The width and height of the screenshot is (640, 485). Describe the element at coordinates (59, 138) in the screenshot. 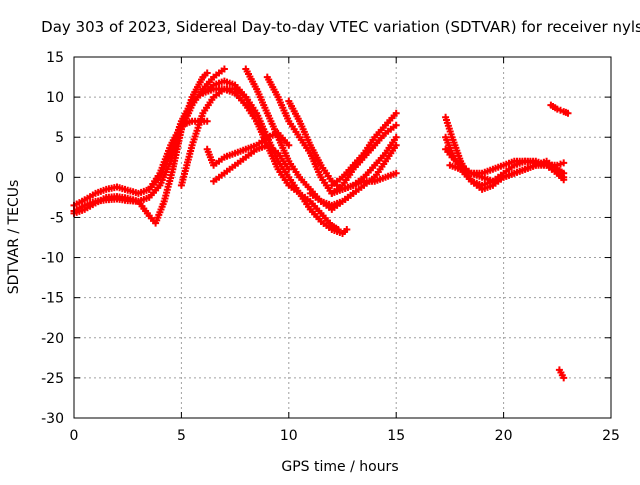

I see `y-tick-label: 5` at that location.